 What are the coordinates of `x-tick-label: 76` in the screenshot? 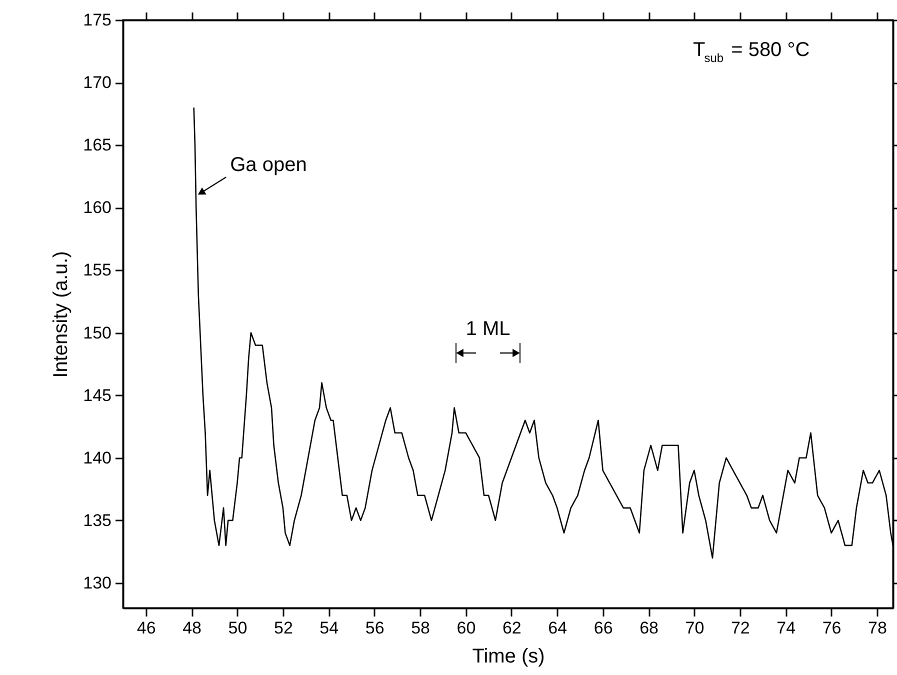 It's located at (832, 628).